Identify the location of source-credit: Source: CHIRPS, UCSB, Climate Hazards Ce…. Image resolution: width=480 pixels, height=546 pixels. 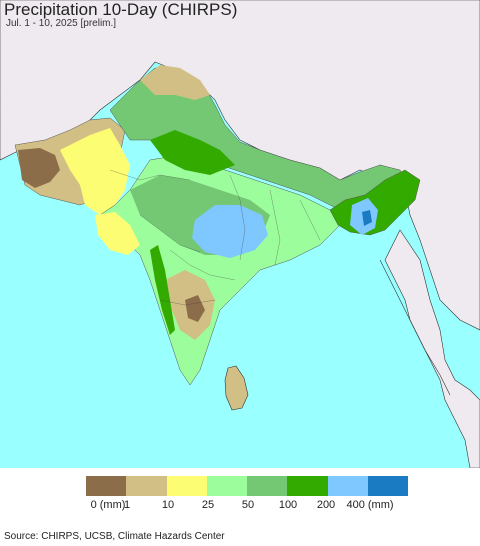
(114, 536).